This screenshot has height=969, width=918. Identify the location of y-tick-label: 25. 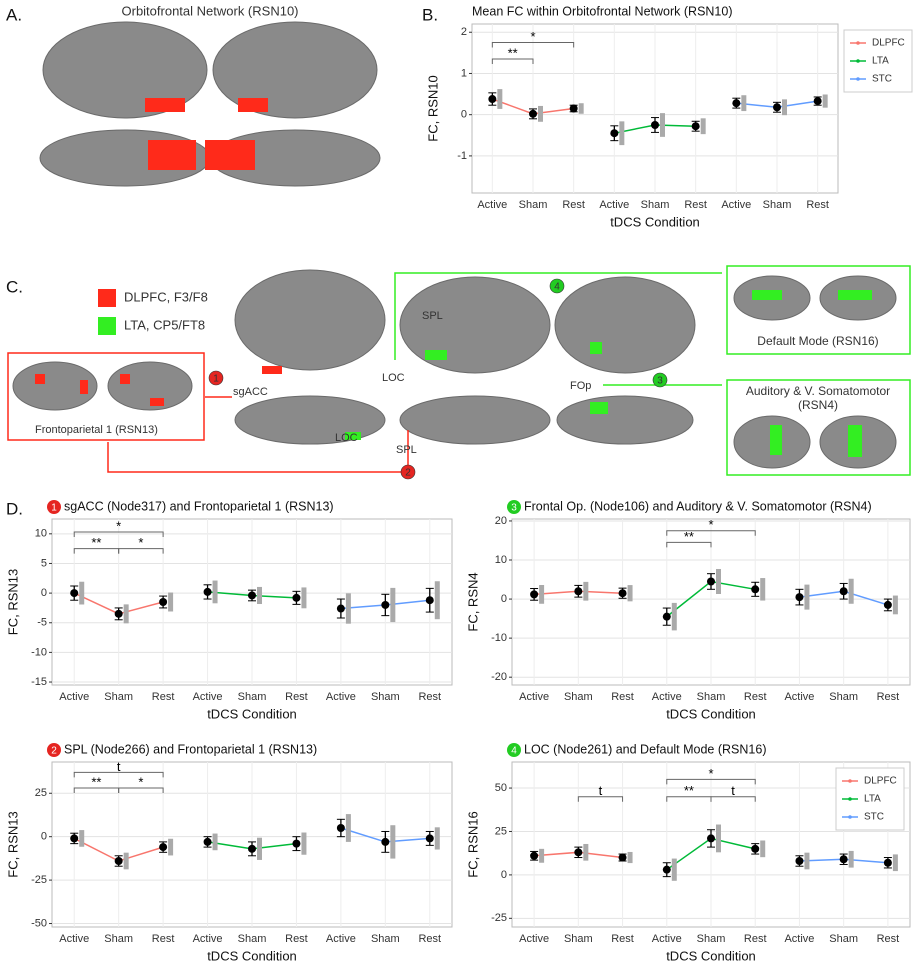
(501, 831).